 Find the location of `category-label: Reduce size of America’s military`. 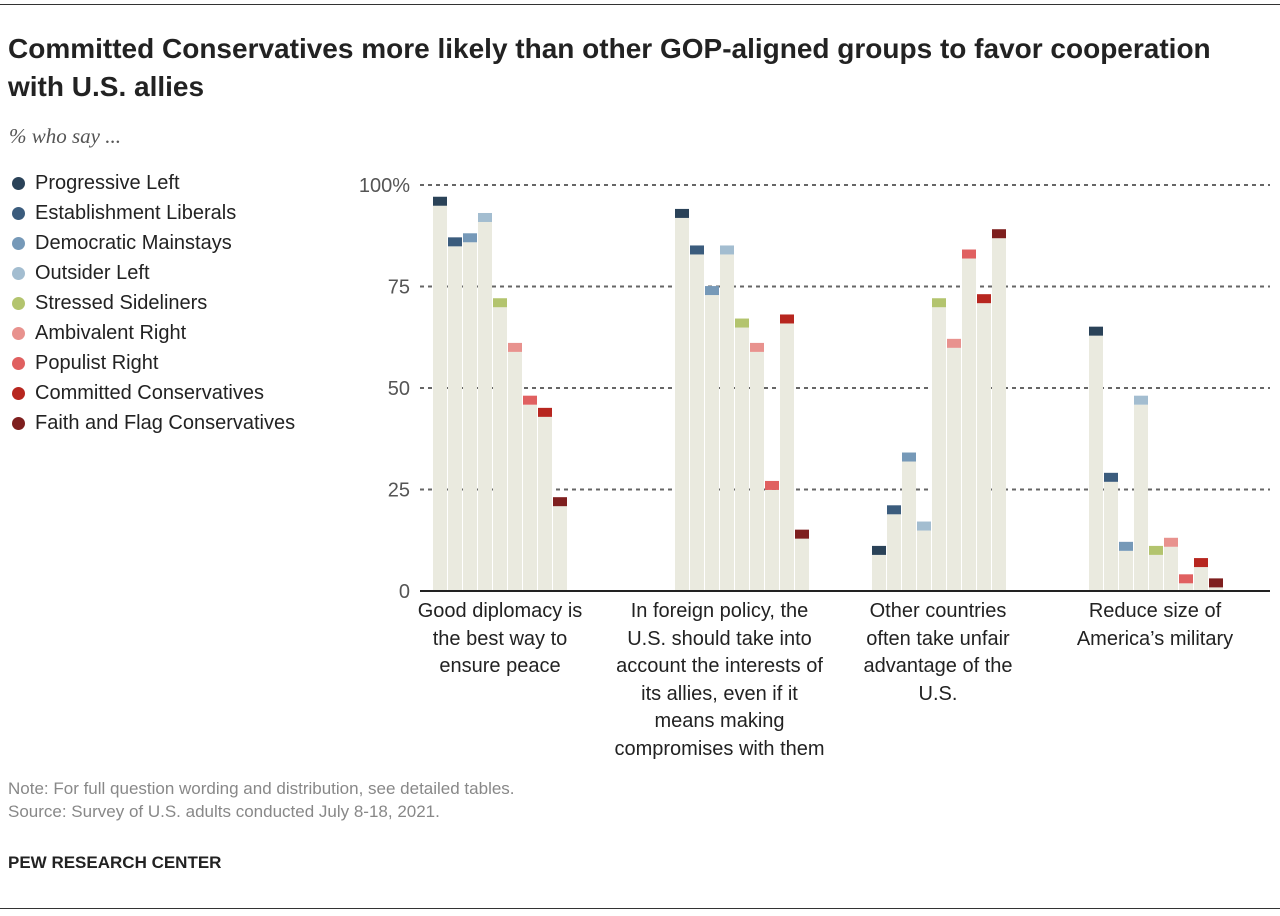

category-label: Reduce size of America’s military is located at coordinates (1155, 625).